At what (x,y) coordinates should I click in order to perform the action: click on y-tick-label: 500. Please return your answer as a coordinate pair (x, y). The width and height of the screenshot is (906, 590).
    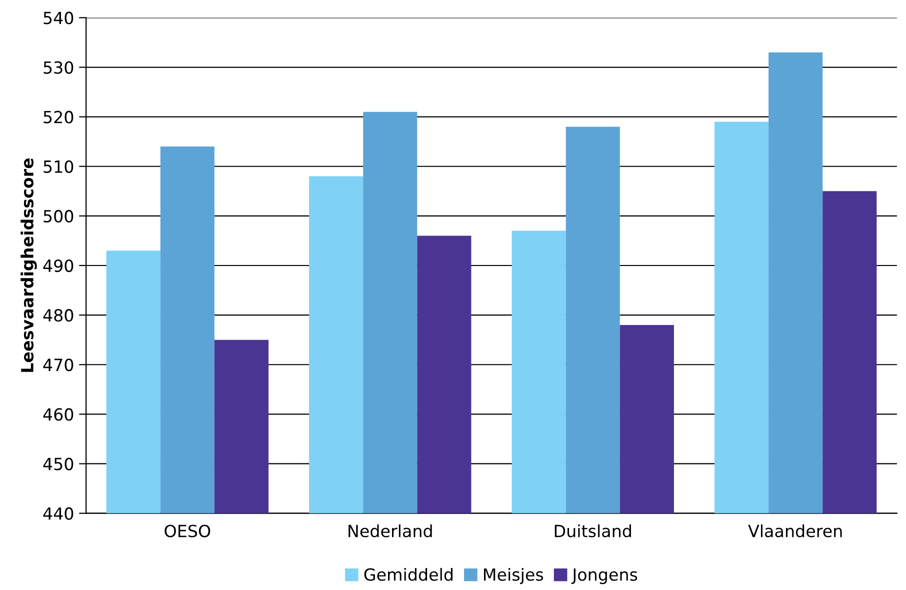
    Looking at the image, I should click on (59, 216).